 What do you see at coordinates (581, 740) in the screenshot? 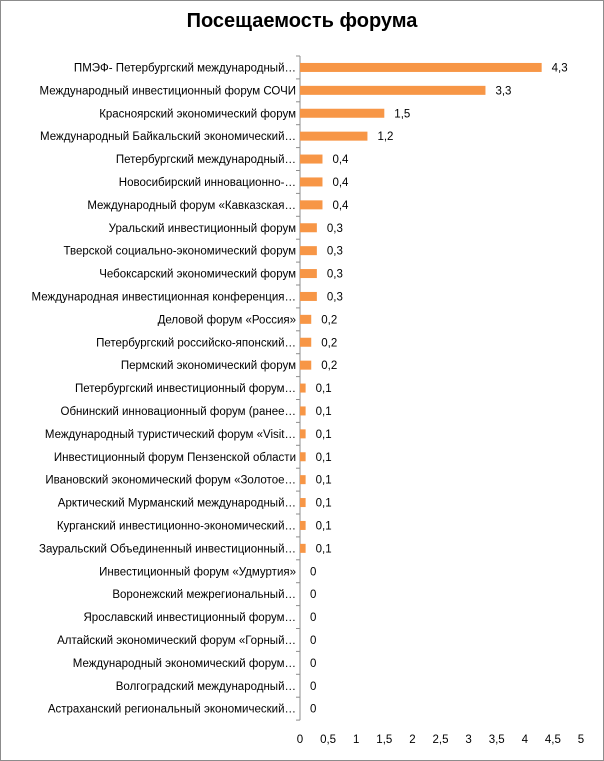
I see `x-tick-label: 5` at bounding box center [581, 740].